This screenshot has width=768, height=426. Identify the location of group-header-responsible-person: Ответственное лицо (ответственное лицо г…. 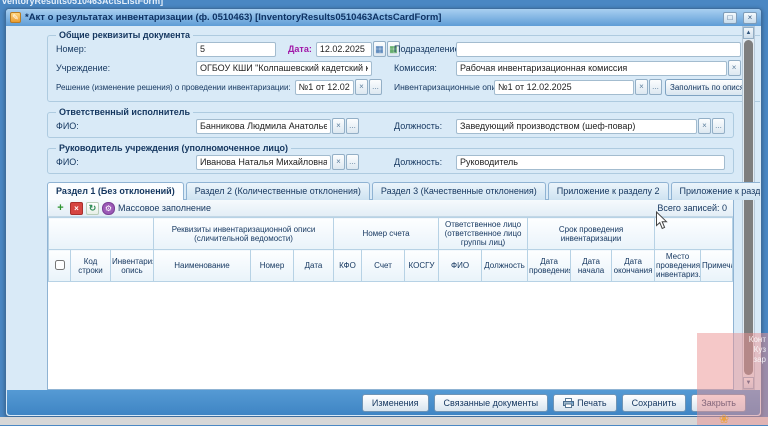
(483, 233).